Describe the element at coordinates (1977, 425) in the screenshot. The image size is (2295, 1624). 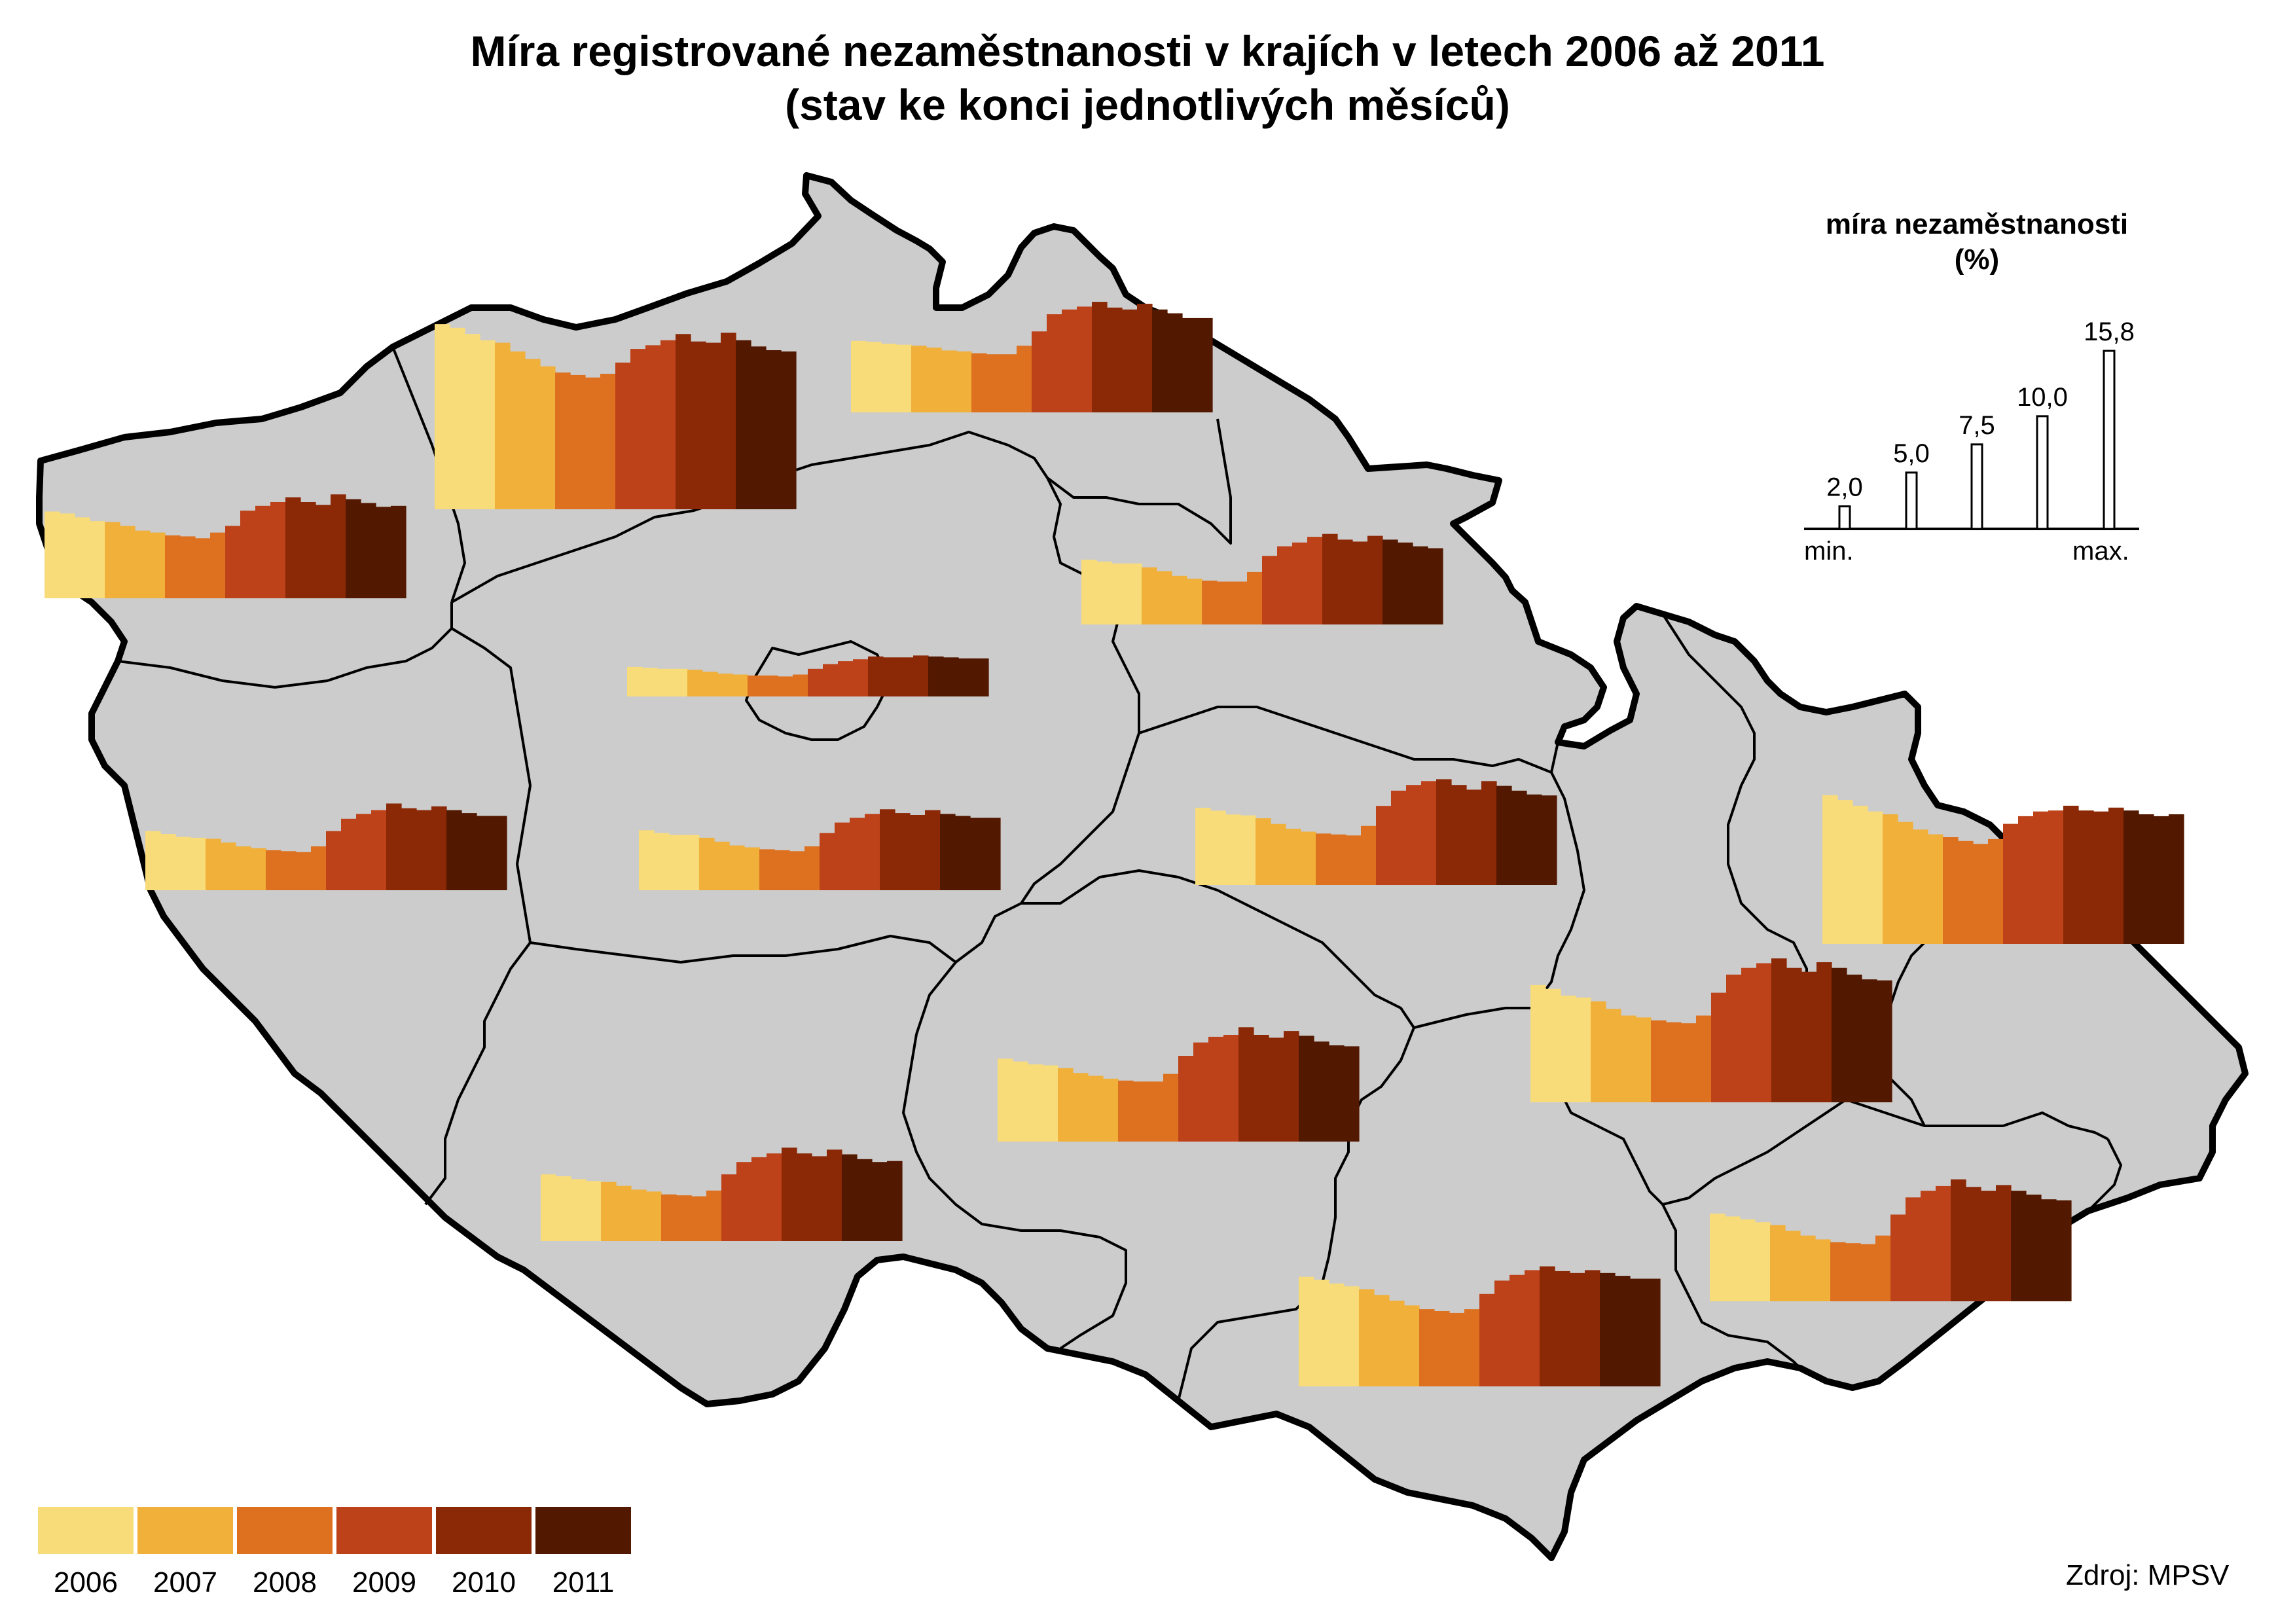
I see `scale-legend-value: 7,5` at that location.